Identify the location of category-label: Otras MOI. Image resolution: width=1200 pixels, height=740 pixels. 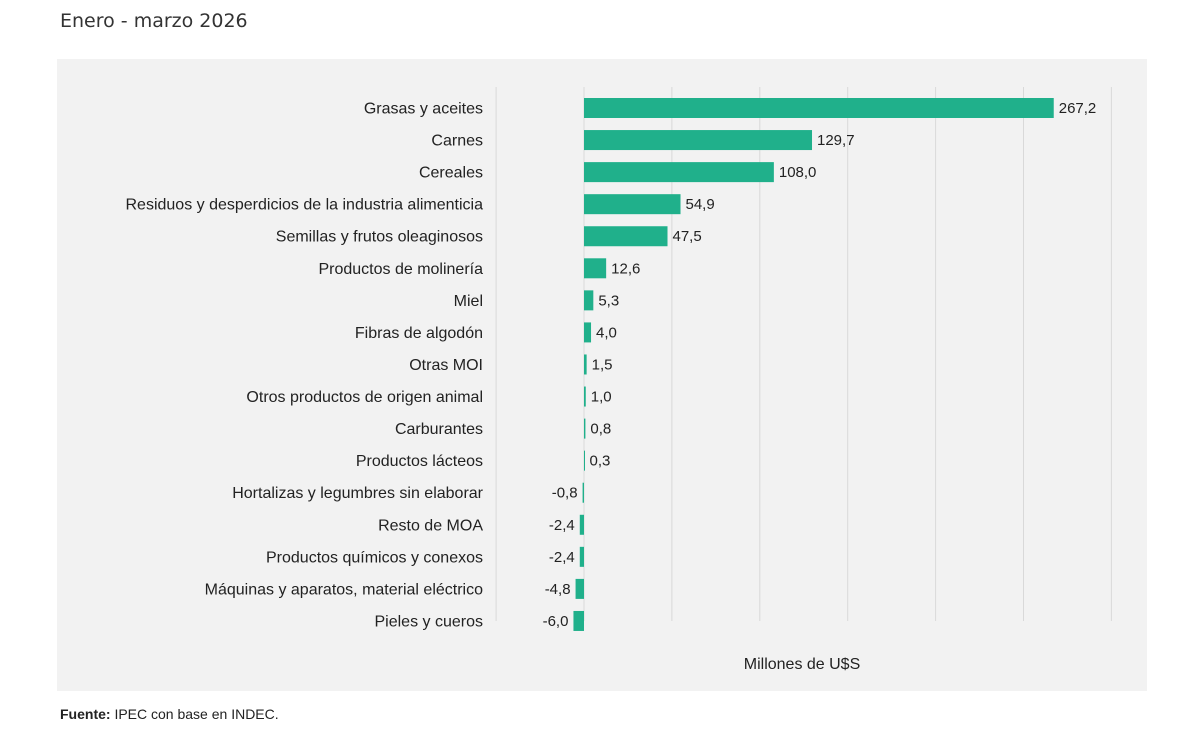
(446, 365).